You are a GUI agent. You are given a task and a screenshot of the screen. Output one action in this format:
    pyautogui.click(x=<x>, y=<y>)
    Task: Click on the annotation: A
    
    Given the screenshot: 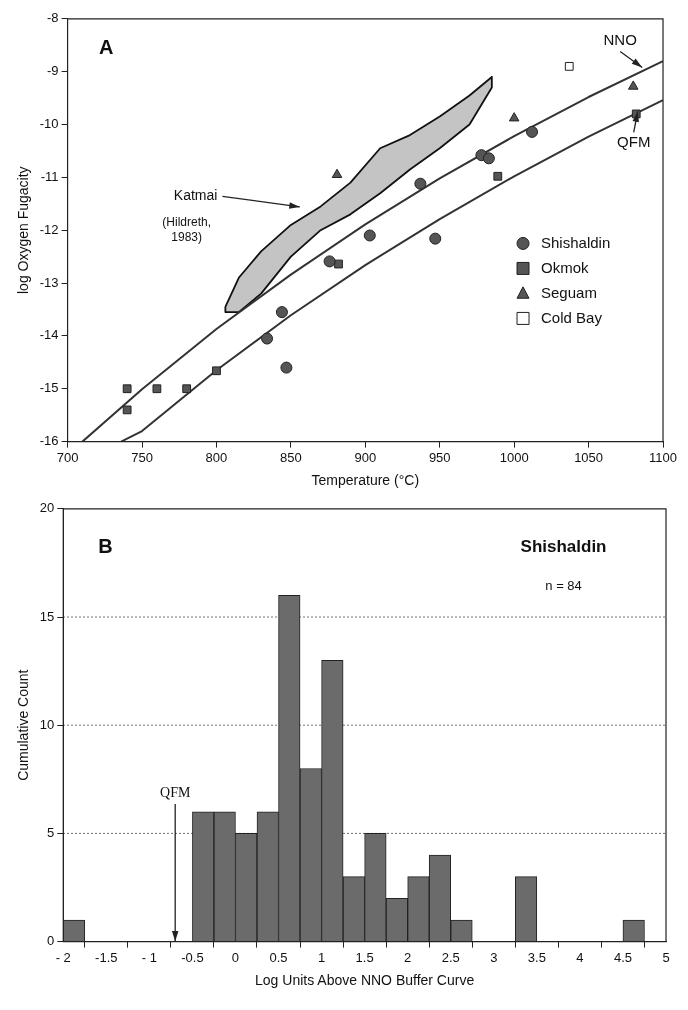 What is the action you would take?
    pyautogui.click(x=106, y=46)
    